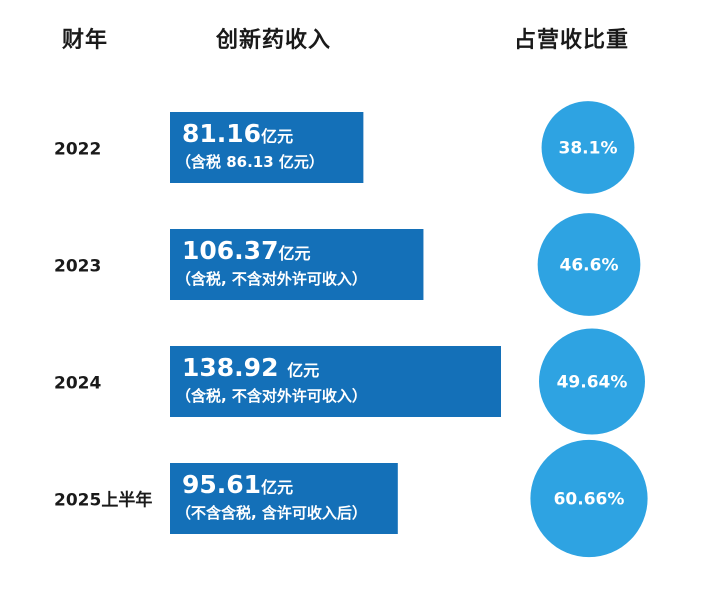  I want to click on share-column-header: 占营收比重, so click(572, 40).